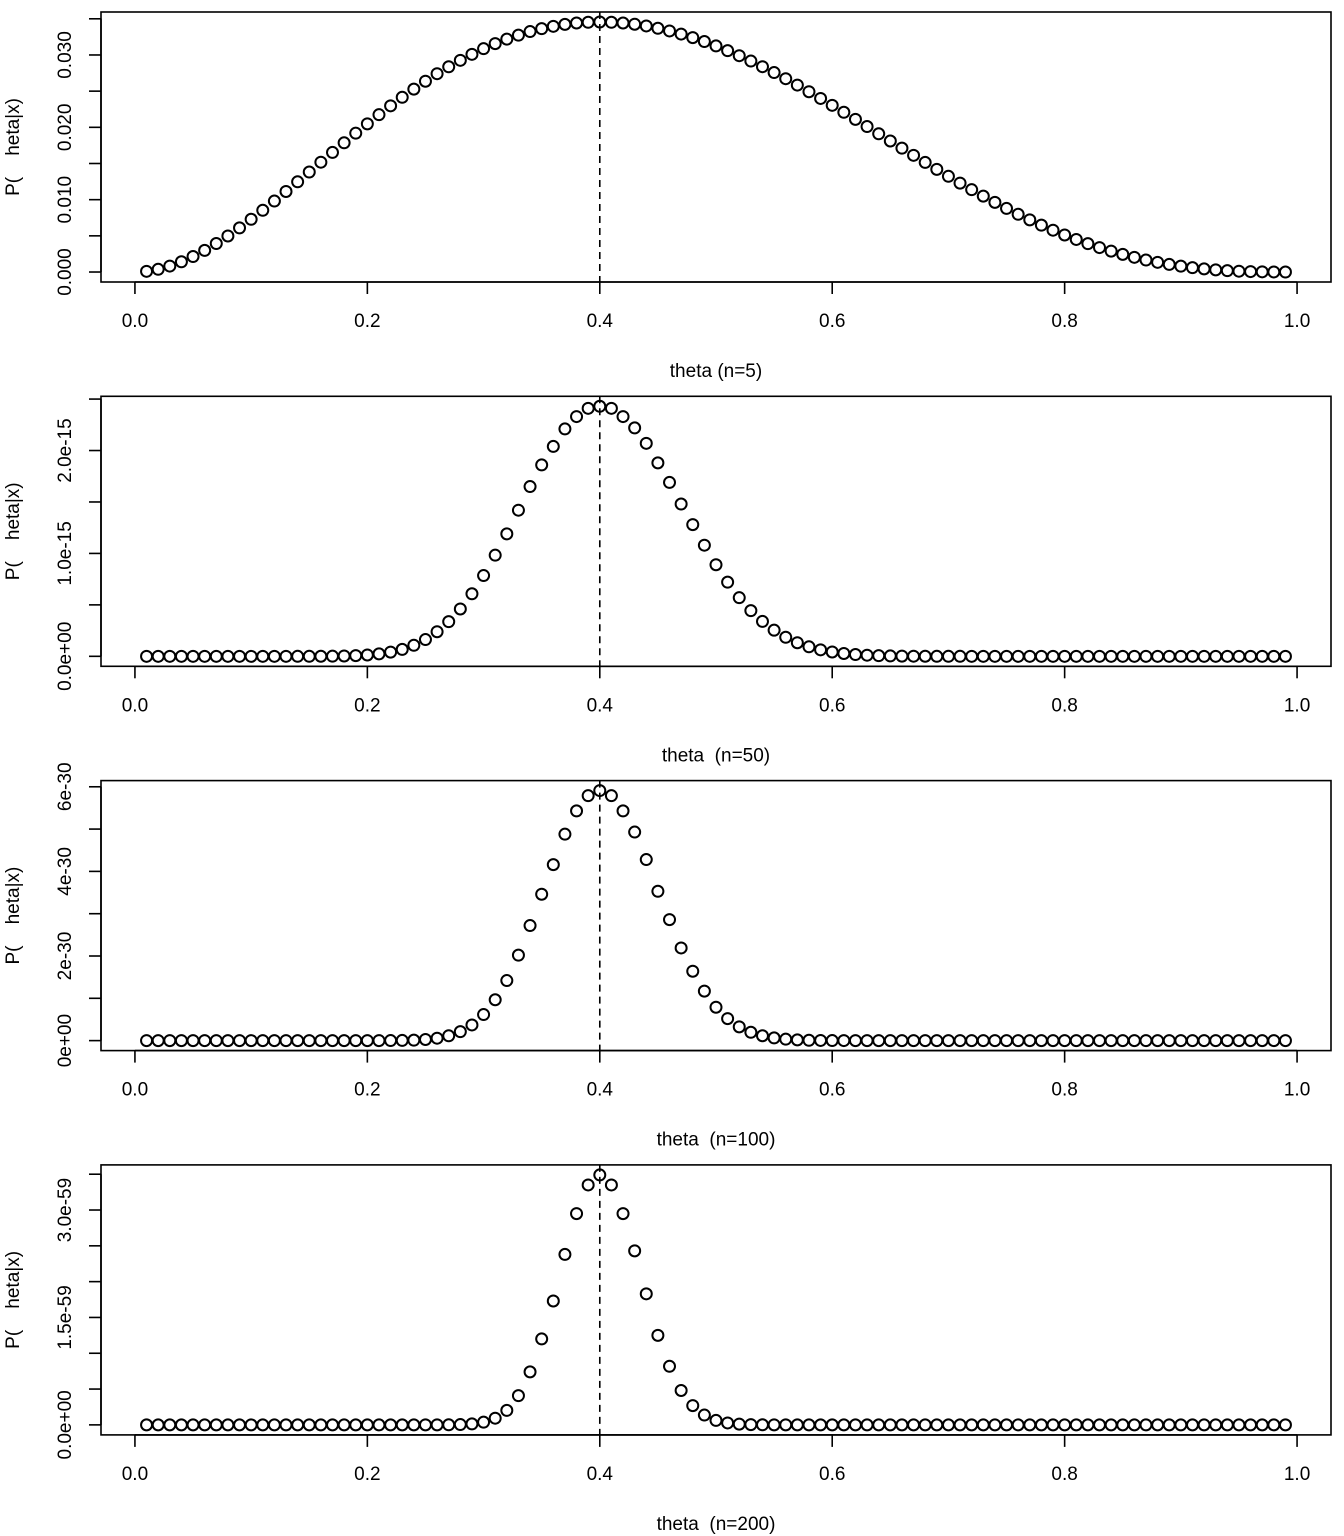 This screenshot has height=1536, width=1344. Describe the element at coordinates (1297, 705) in the screenshot. I see `x-tick-label: 1.0` at that location.